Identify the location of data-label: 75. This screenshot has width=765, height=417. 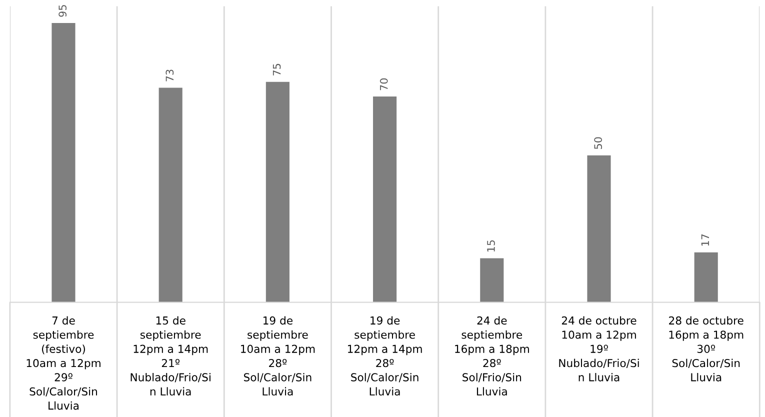
(276, 70).